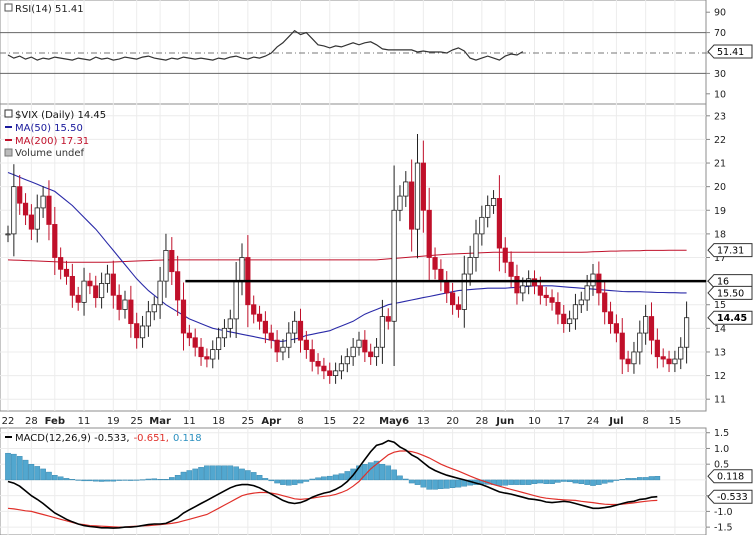 Image resolution: width=754 pixels, height=535 pixels. I want to click on last-price-tag-box, so click(730, 317).